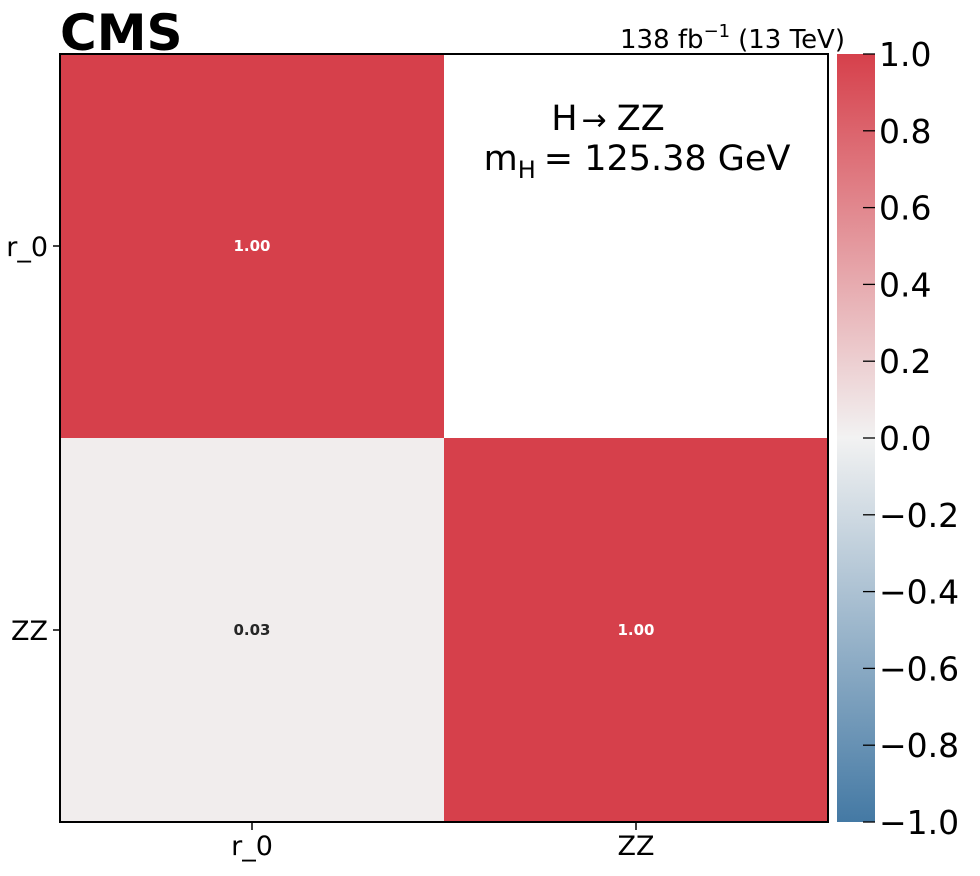 Image resolution: width=980 pixels, height=876 pixels. I want to click on mass-value: = 125.38 GeV, so click(667, 159).